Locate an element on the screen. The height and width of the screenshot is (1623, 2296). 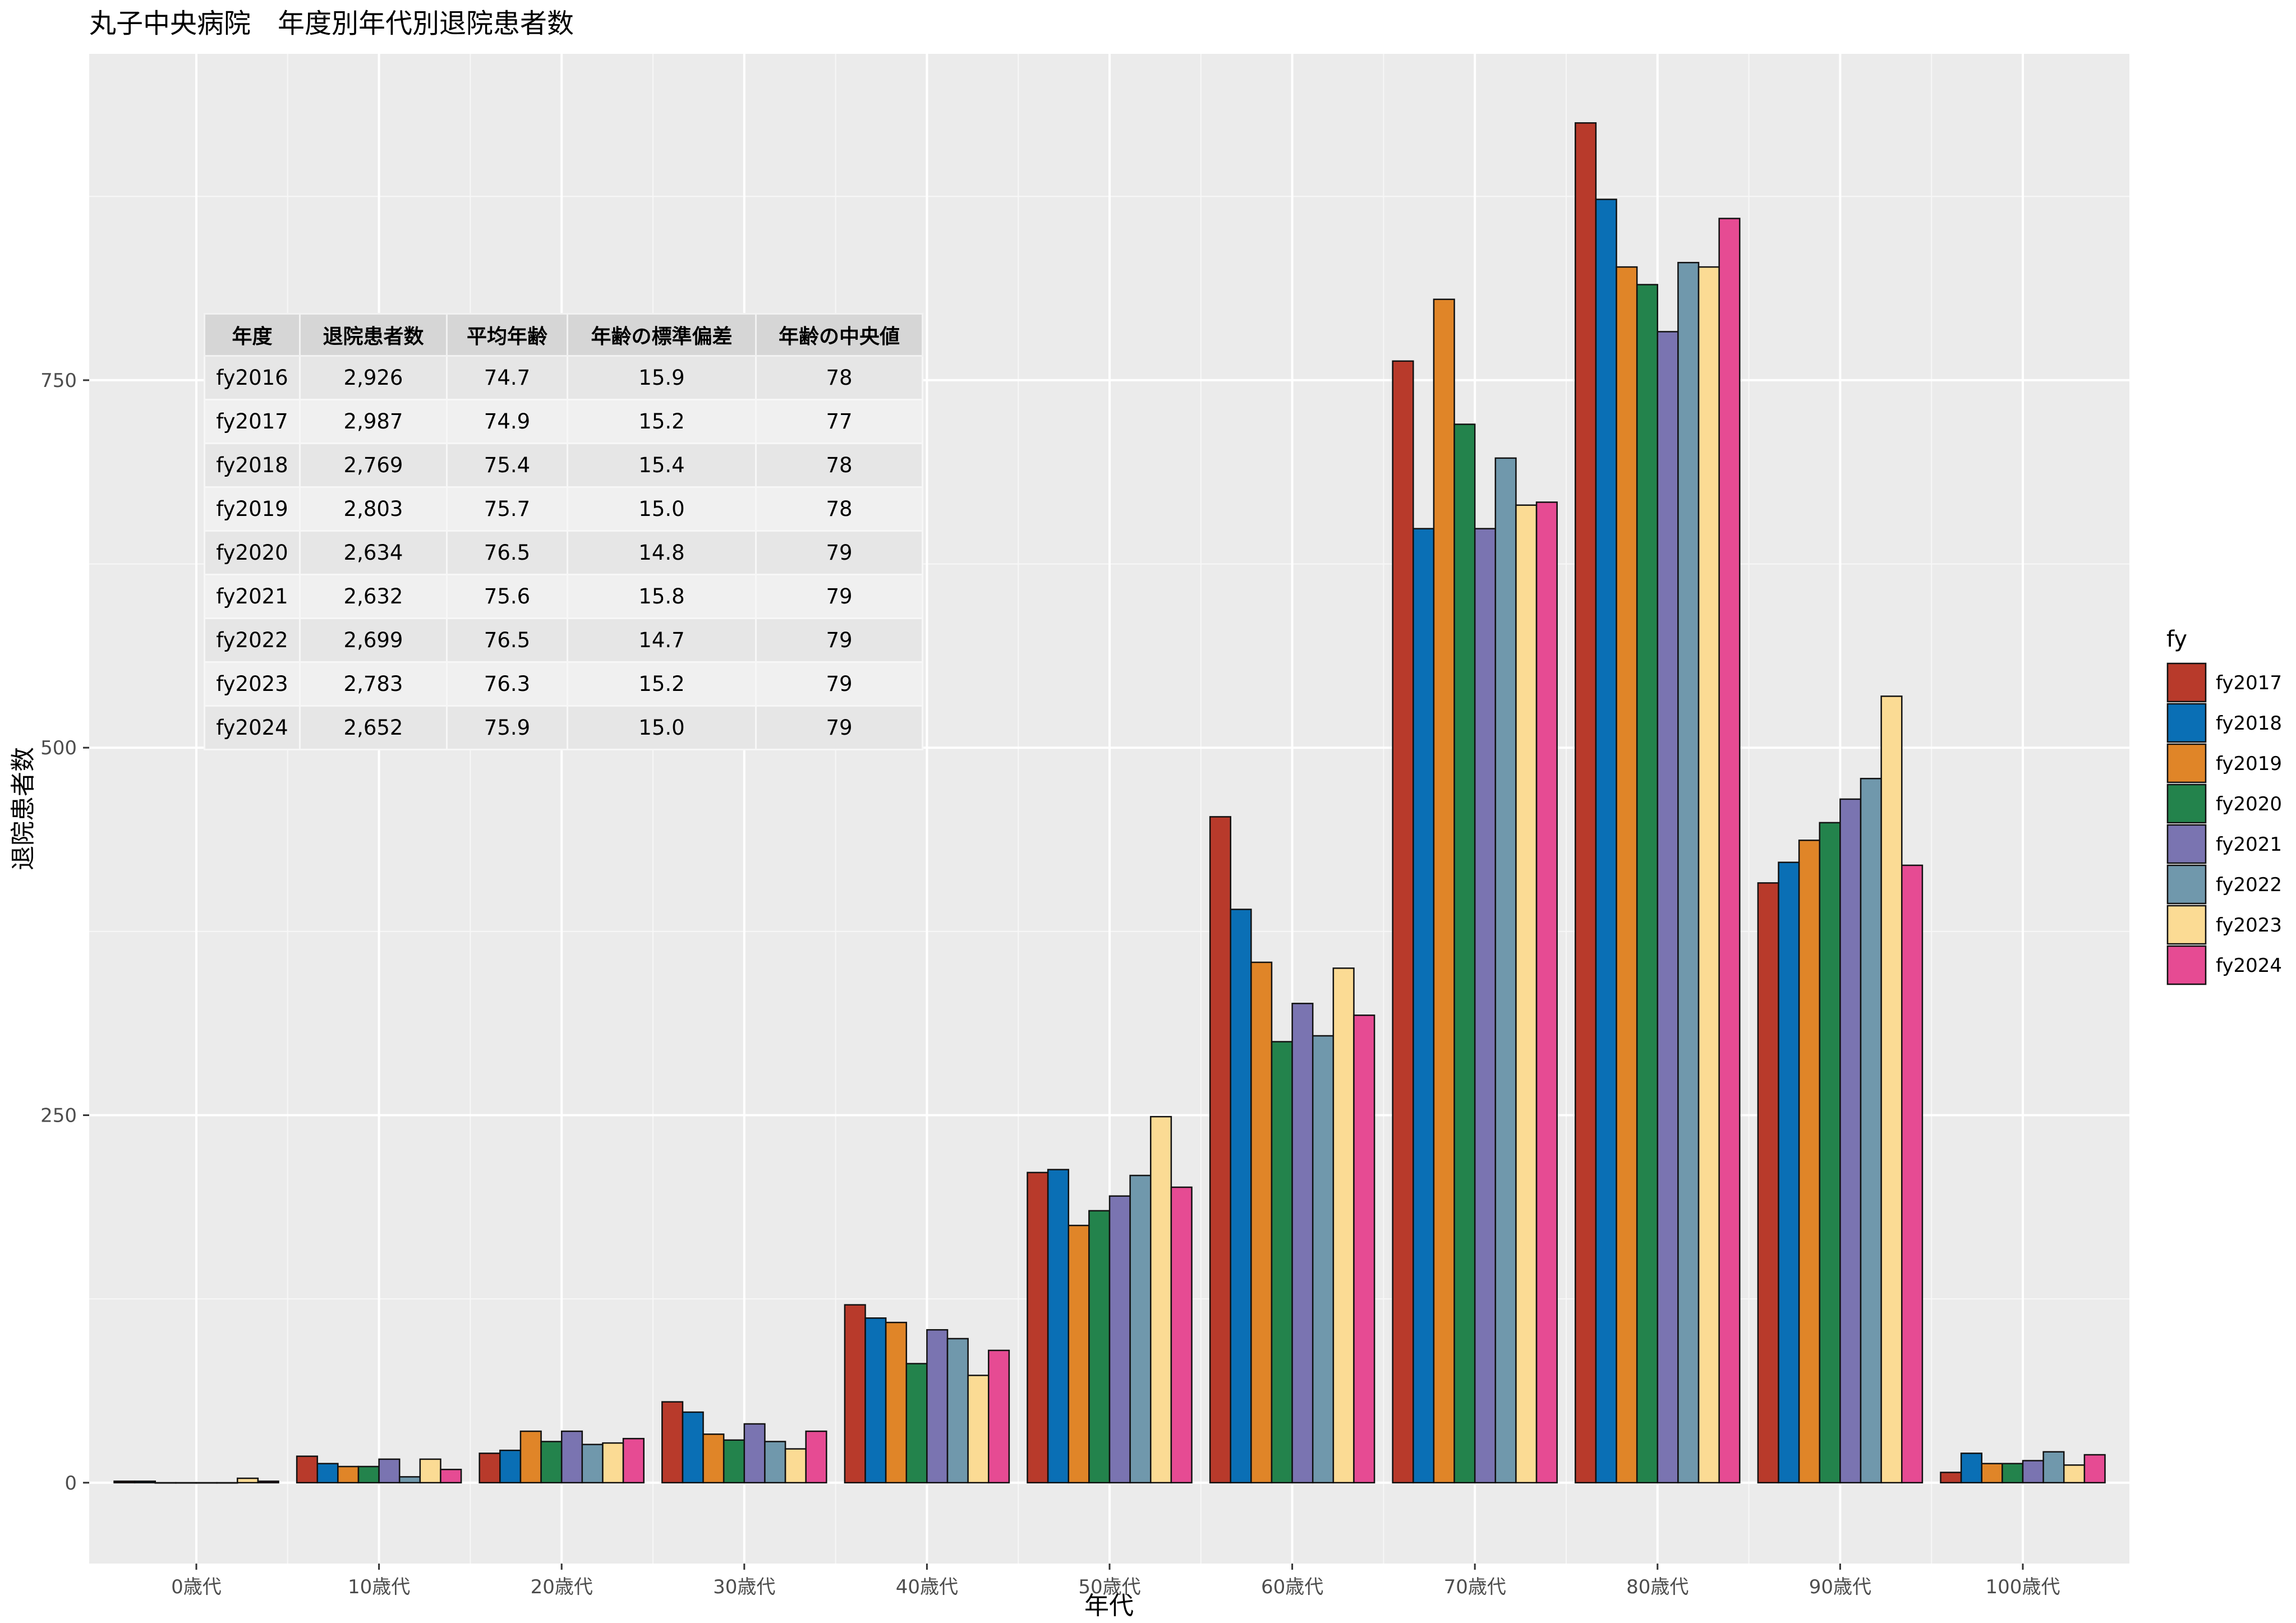
table-cell: 2,652 is located at coordinates (373, 727).